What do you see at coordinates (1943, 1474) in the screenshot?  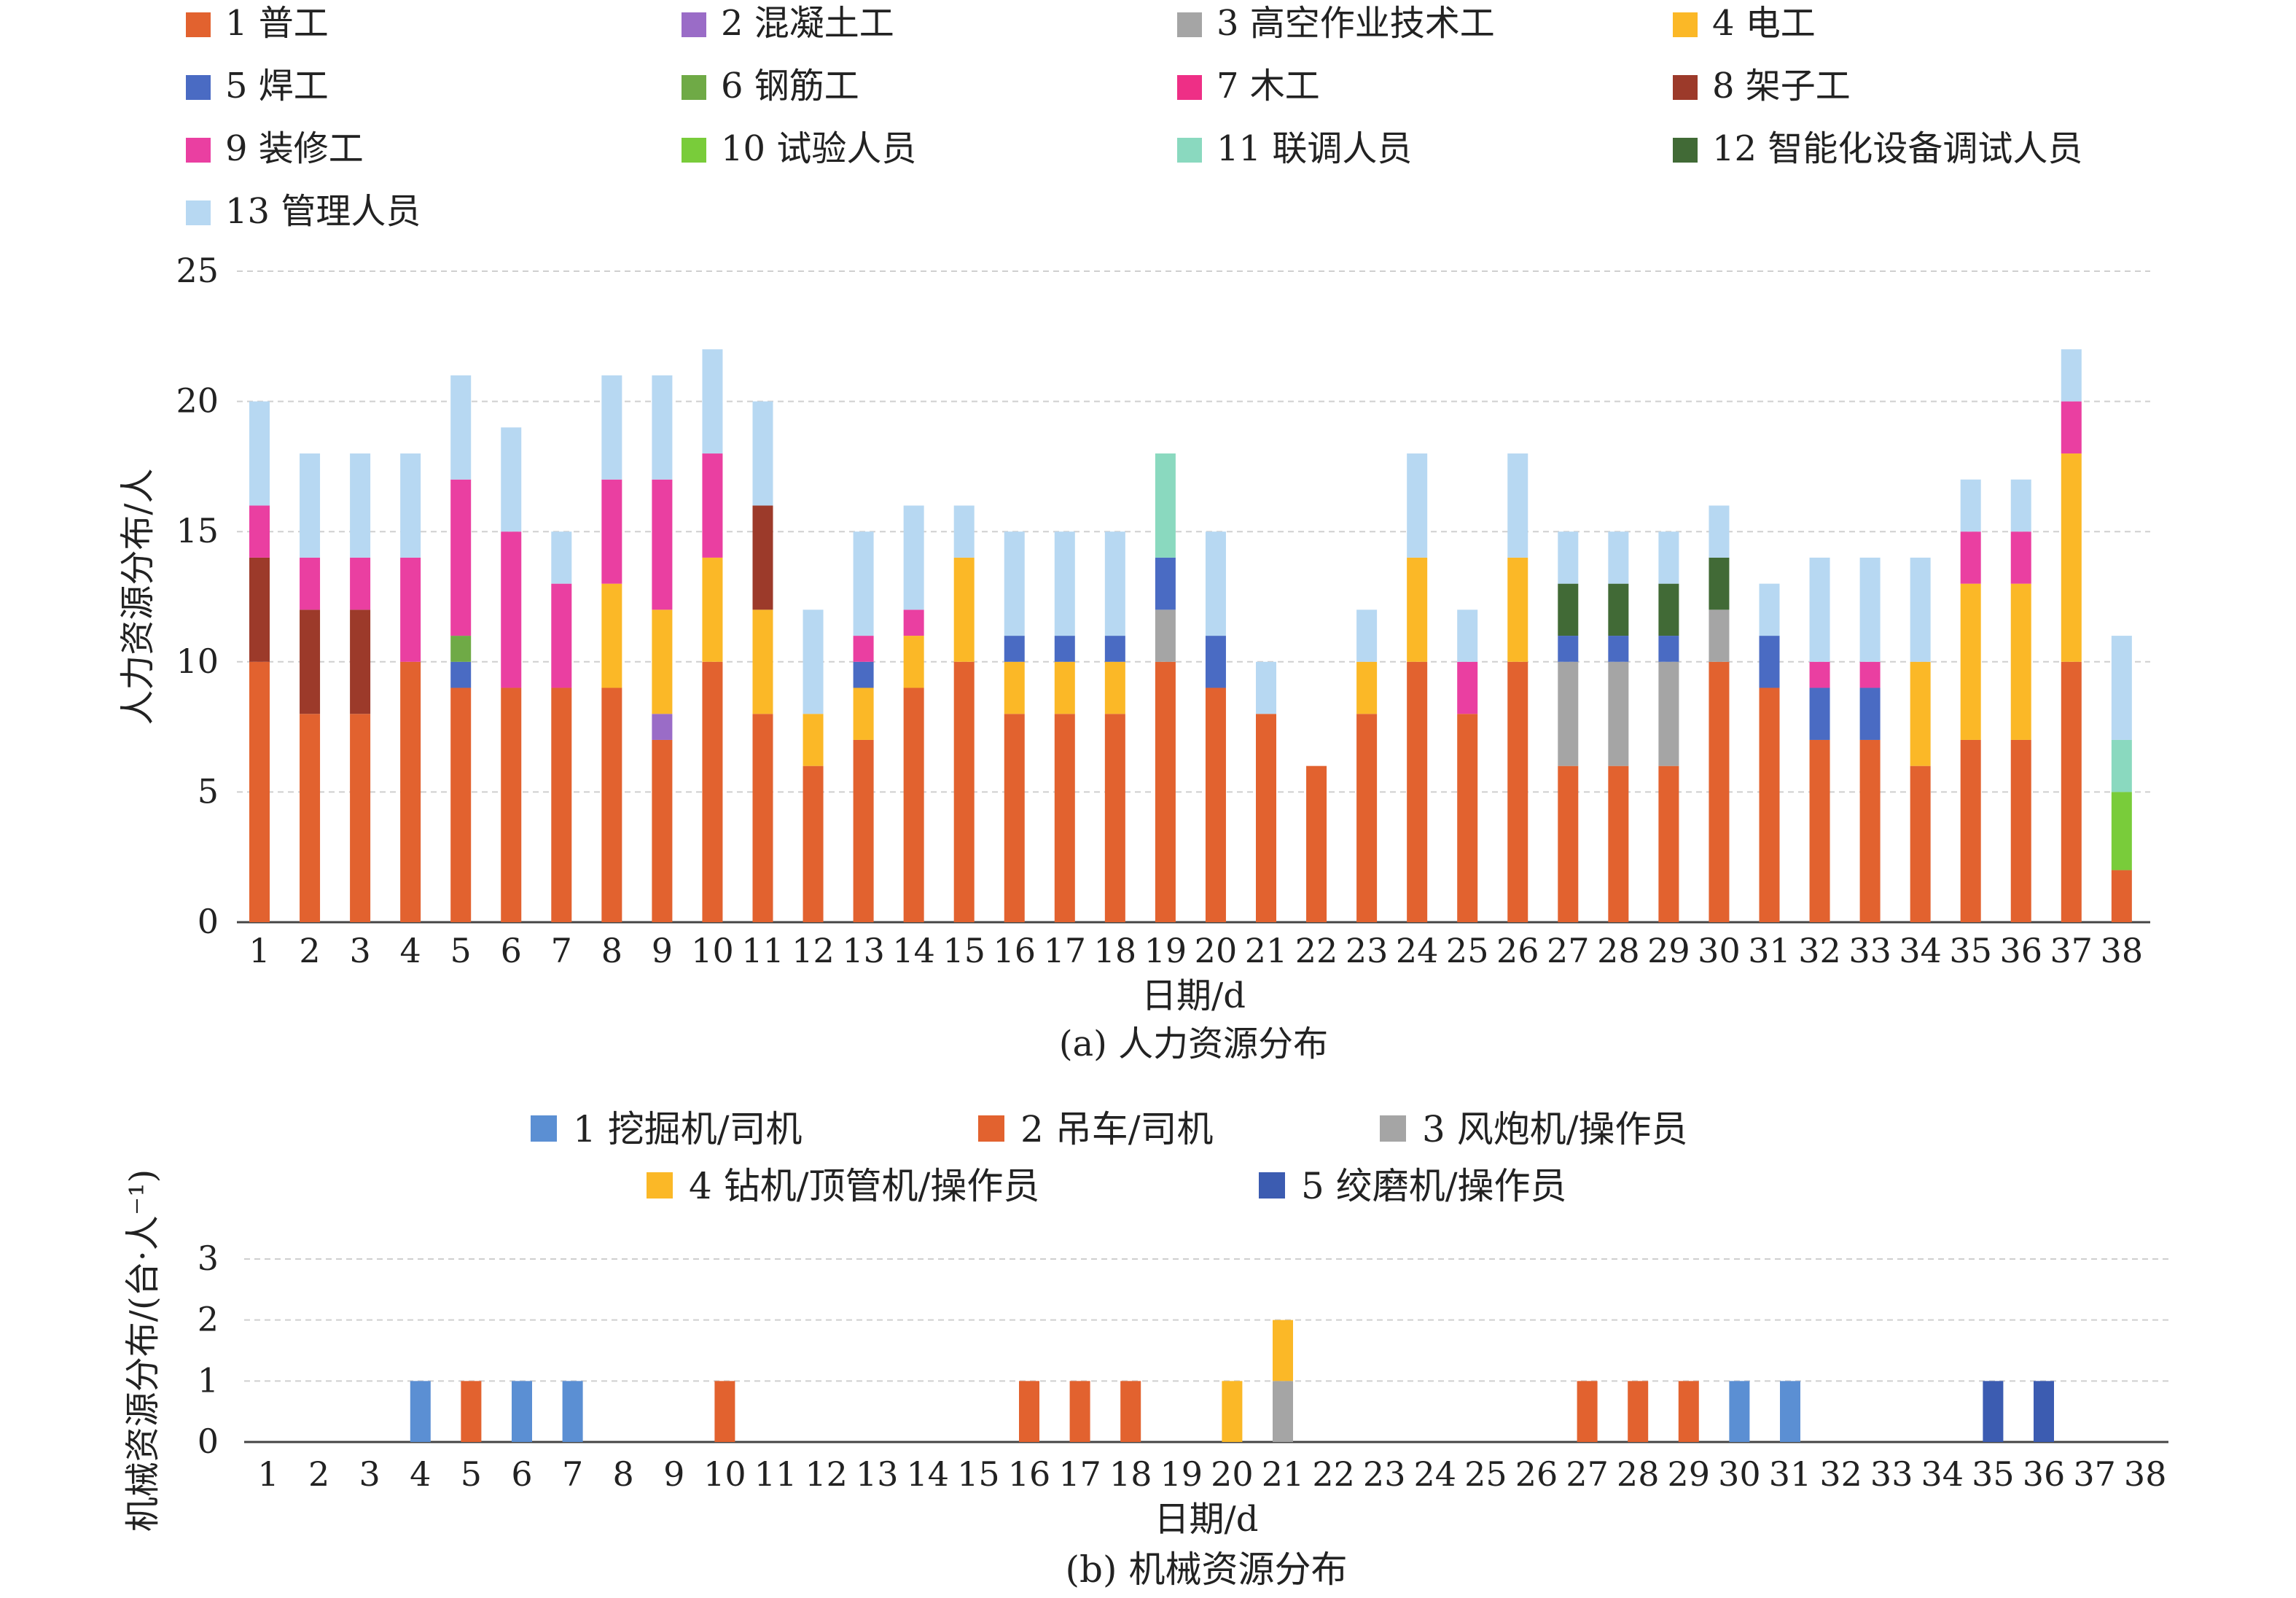 I see `x-tick-label: 34` at bounding box center [1943, 1474].